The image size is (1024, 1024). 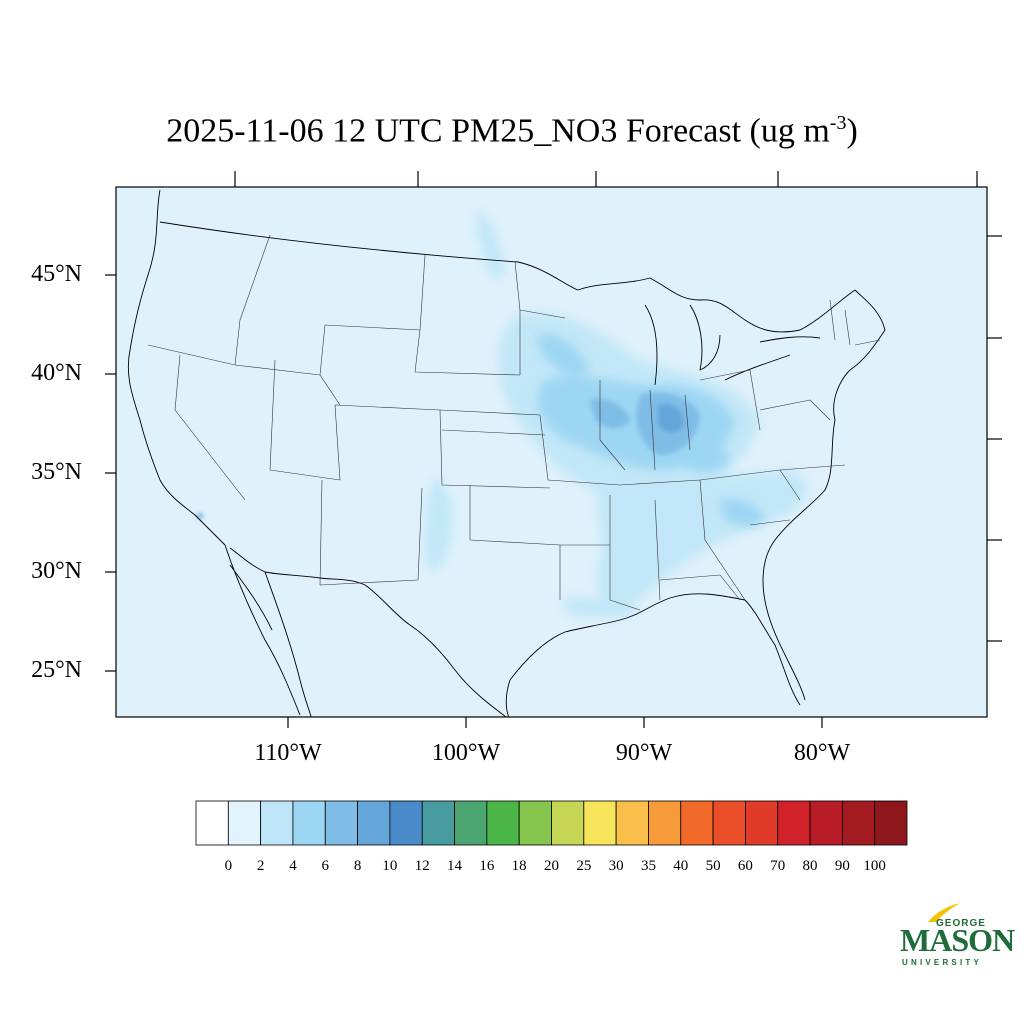 I want to click on colorbar-label-17: 70, so click(x=778, y=866).